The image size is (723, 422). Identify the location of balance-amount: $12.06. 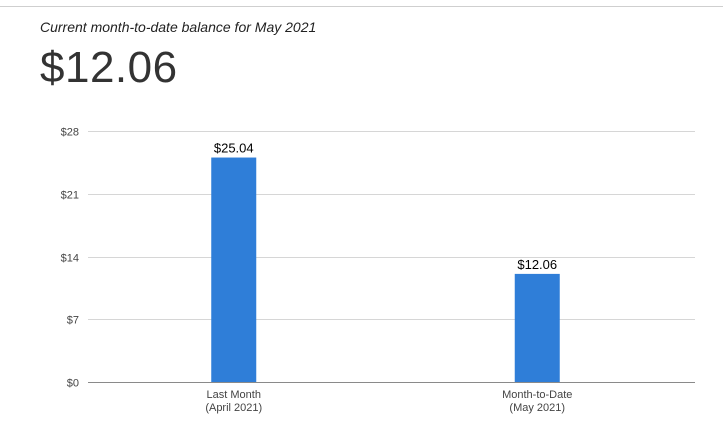
(109, 67).